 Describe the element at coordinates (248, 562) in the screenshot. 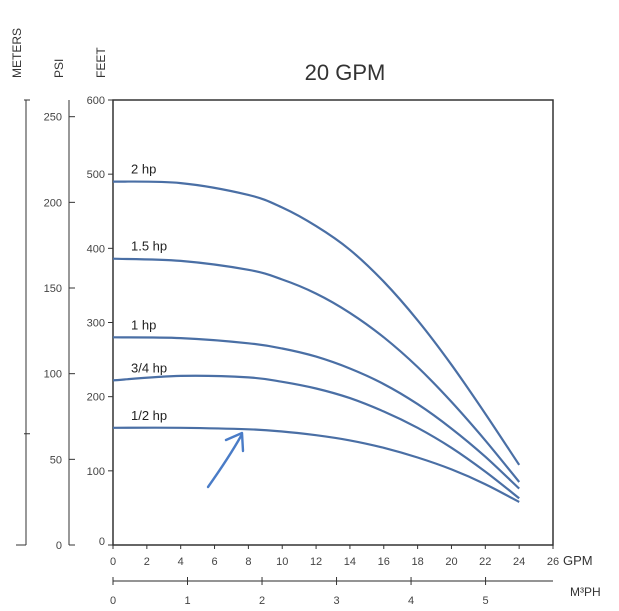

I see `gpm-tick-label: 8` at that location.